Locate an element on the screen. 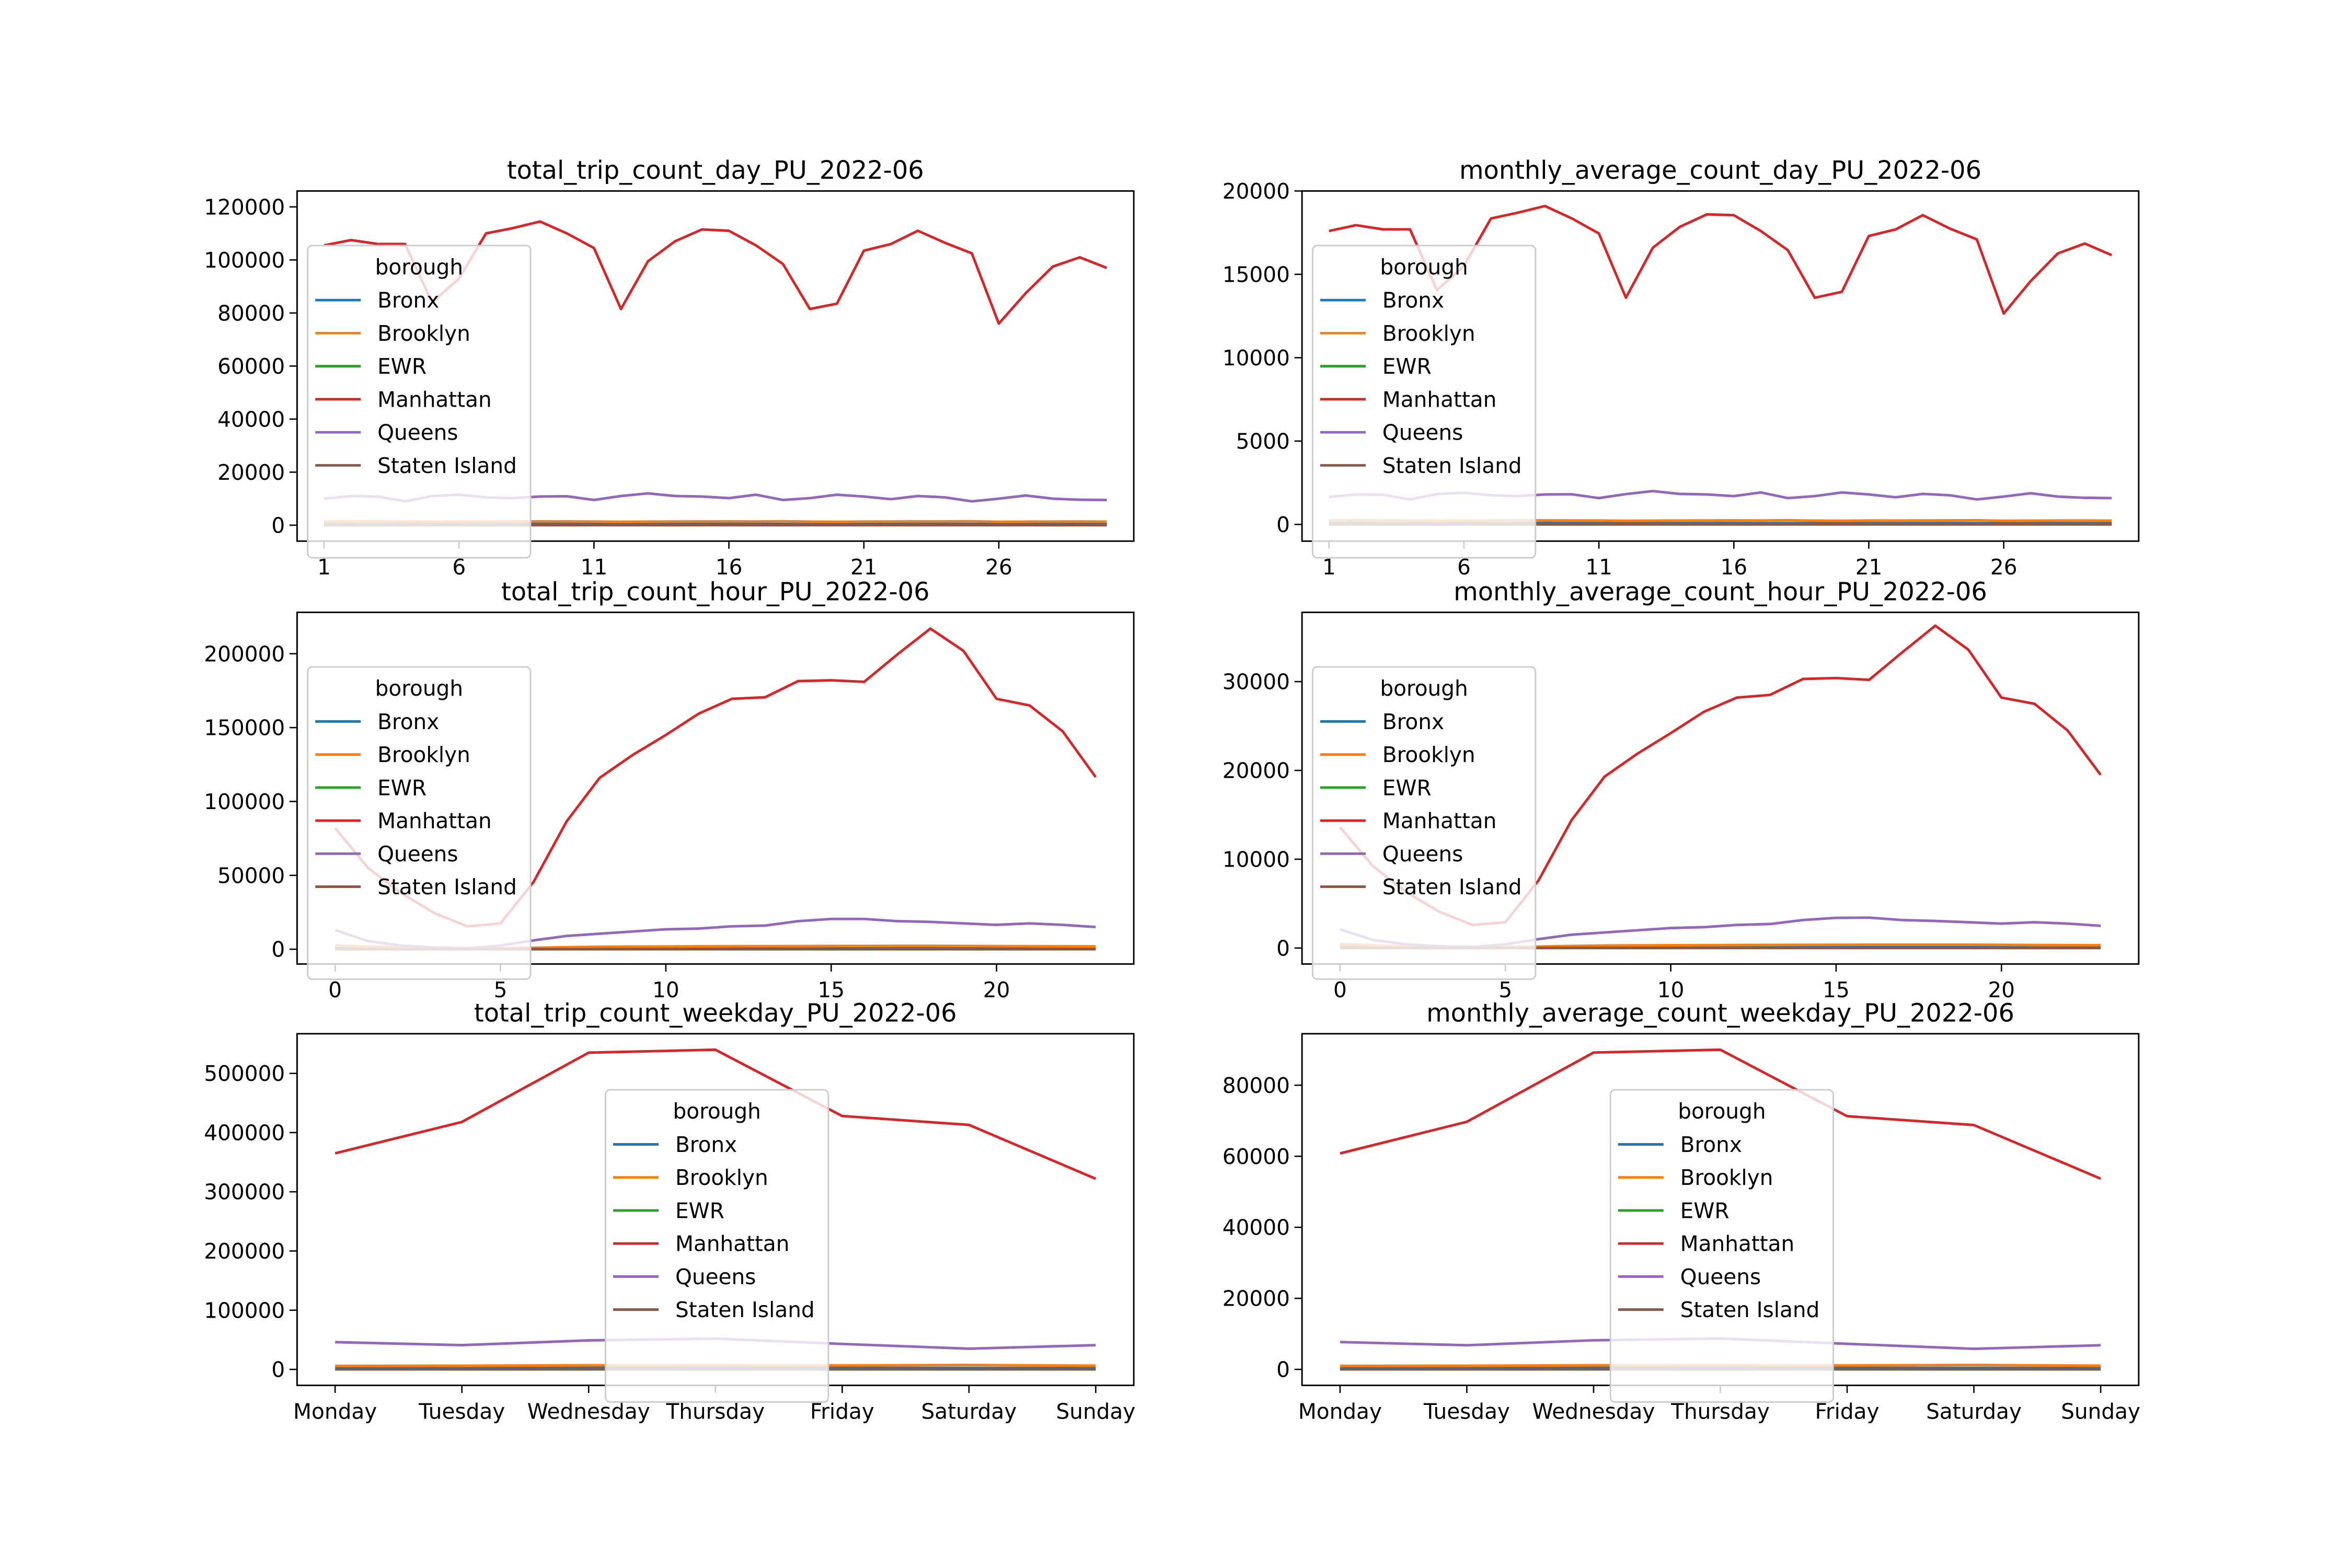 The image size is (2352, 1568). x-tick-label: Tuesday is located at coordinates (1466, 1411).